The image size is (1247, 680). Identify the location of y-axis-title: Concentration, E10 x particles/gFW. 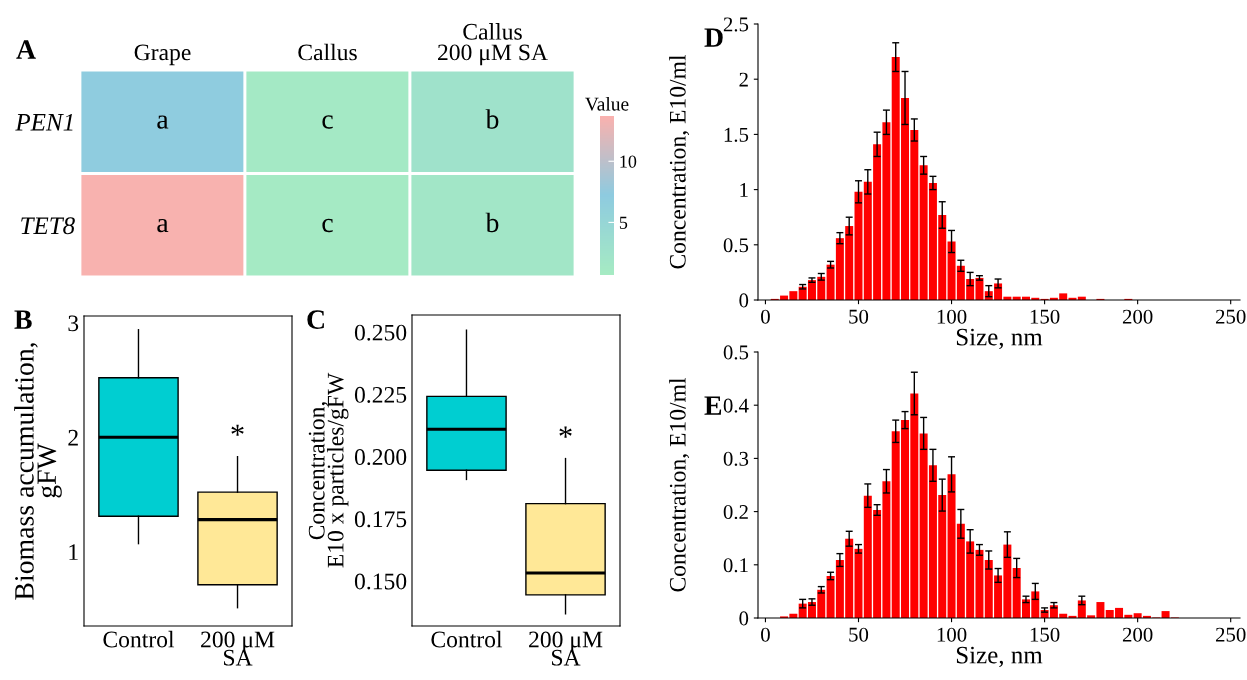
(328, 470).